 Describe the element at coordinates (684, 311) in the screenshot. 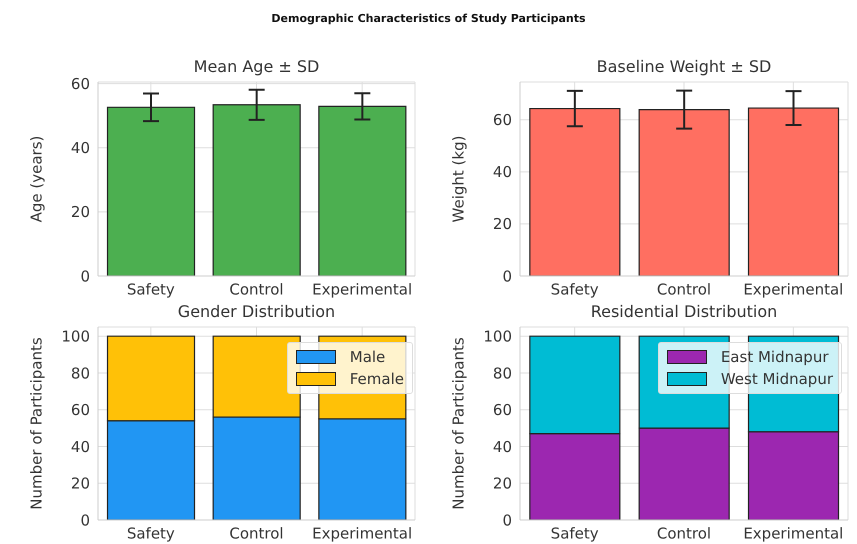

I see `chart-title: Residential Distribution` at that location.